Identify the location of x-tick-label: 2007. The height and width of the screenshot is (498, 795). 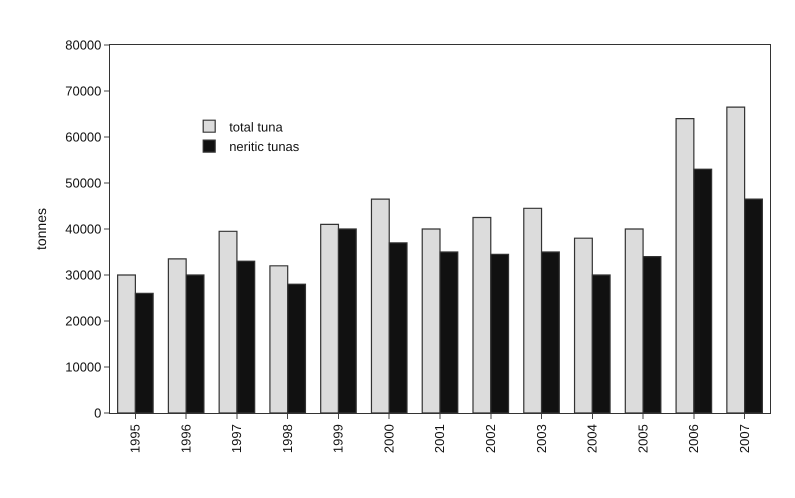
(744, 439).